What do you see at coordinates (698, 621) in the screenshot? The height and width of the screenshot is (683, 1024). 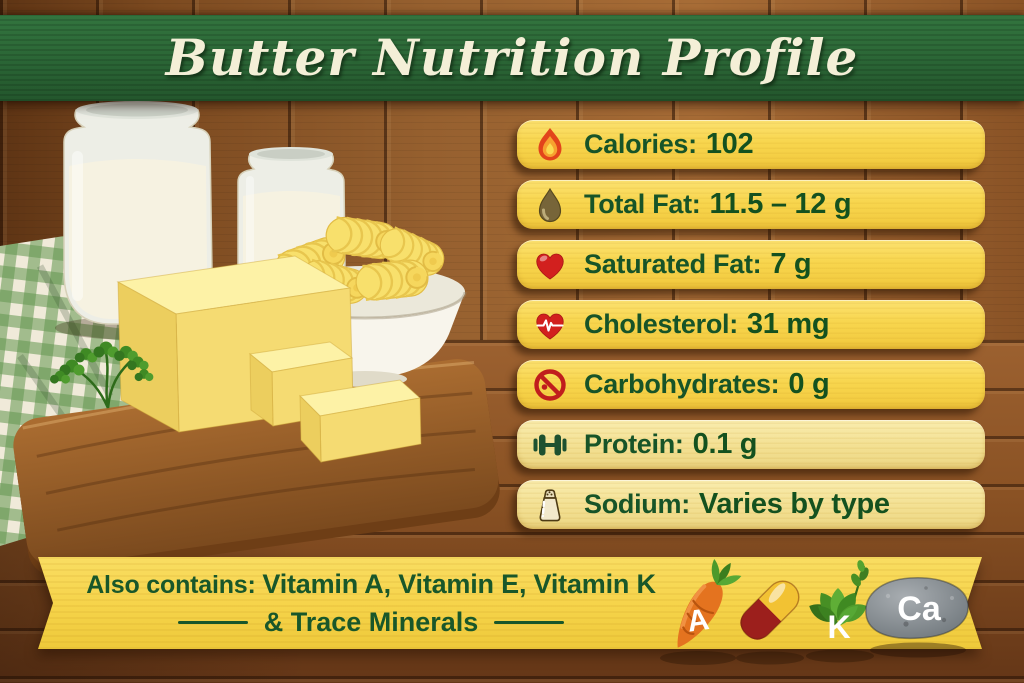 I see `carrot-letter: A` at bounding box center [698, 621].